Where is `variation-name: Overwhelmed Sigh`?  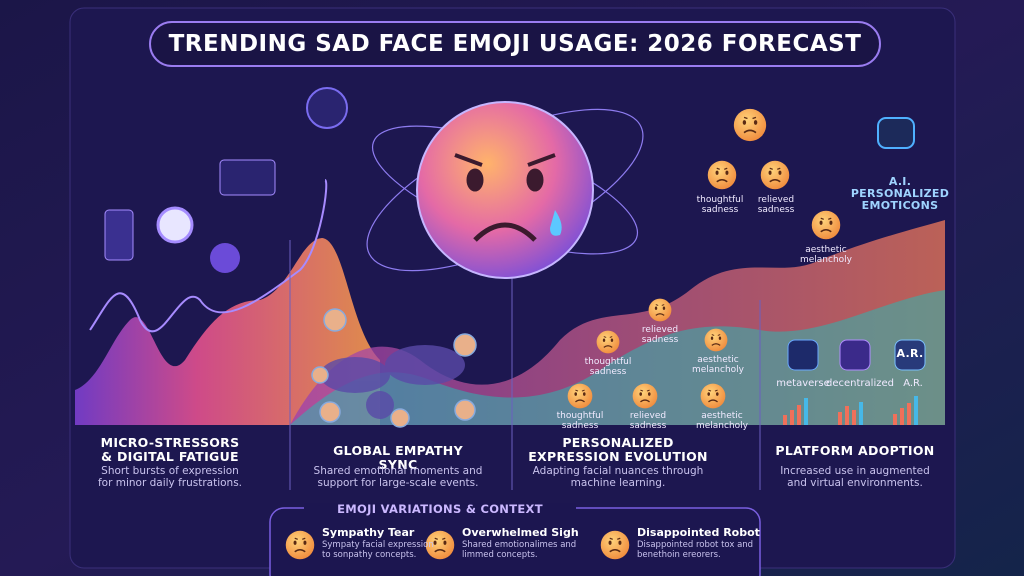
variation-name: Overwhelmed Sigh is located at coordinates (520, 532).